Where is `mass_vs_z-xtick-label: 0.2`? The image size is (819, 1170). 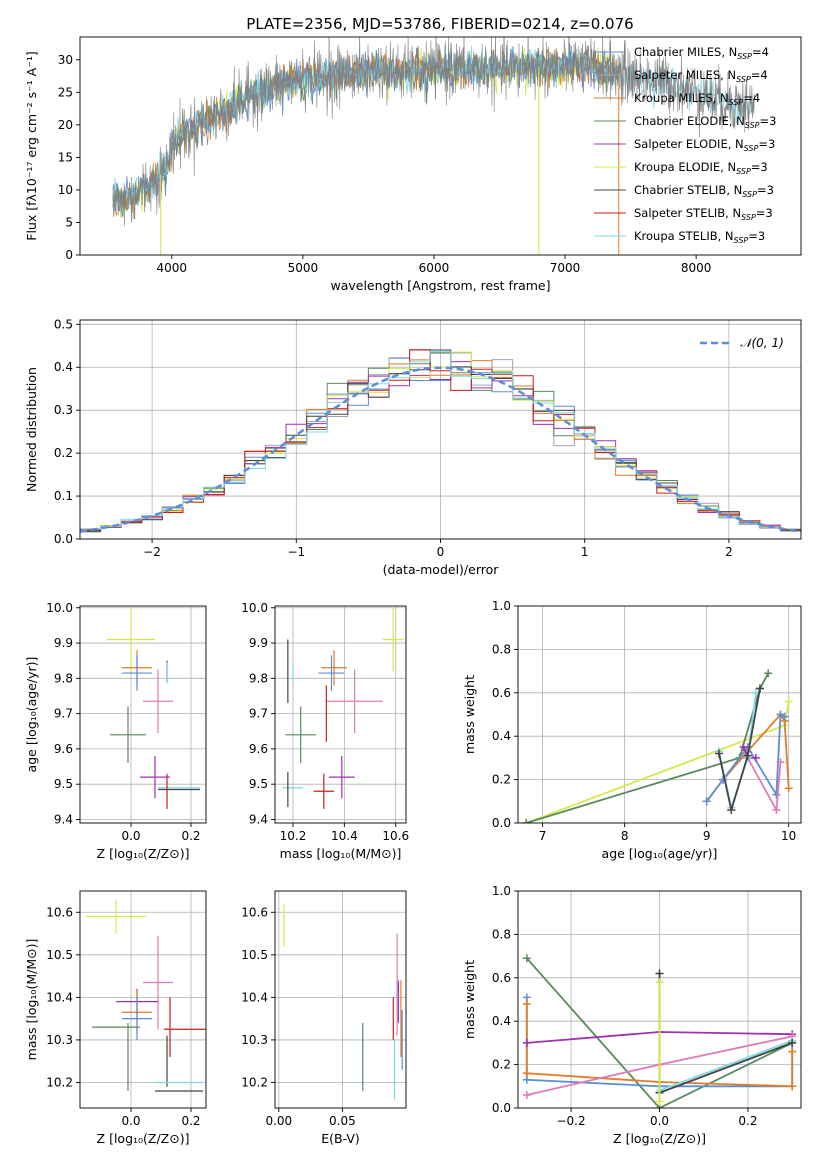 mass_vs_z-xtick-label: 0.2 is located at coordinates (190, 1121).